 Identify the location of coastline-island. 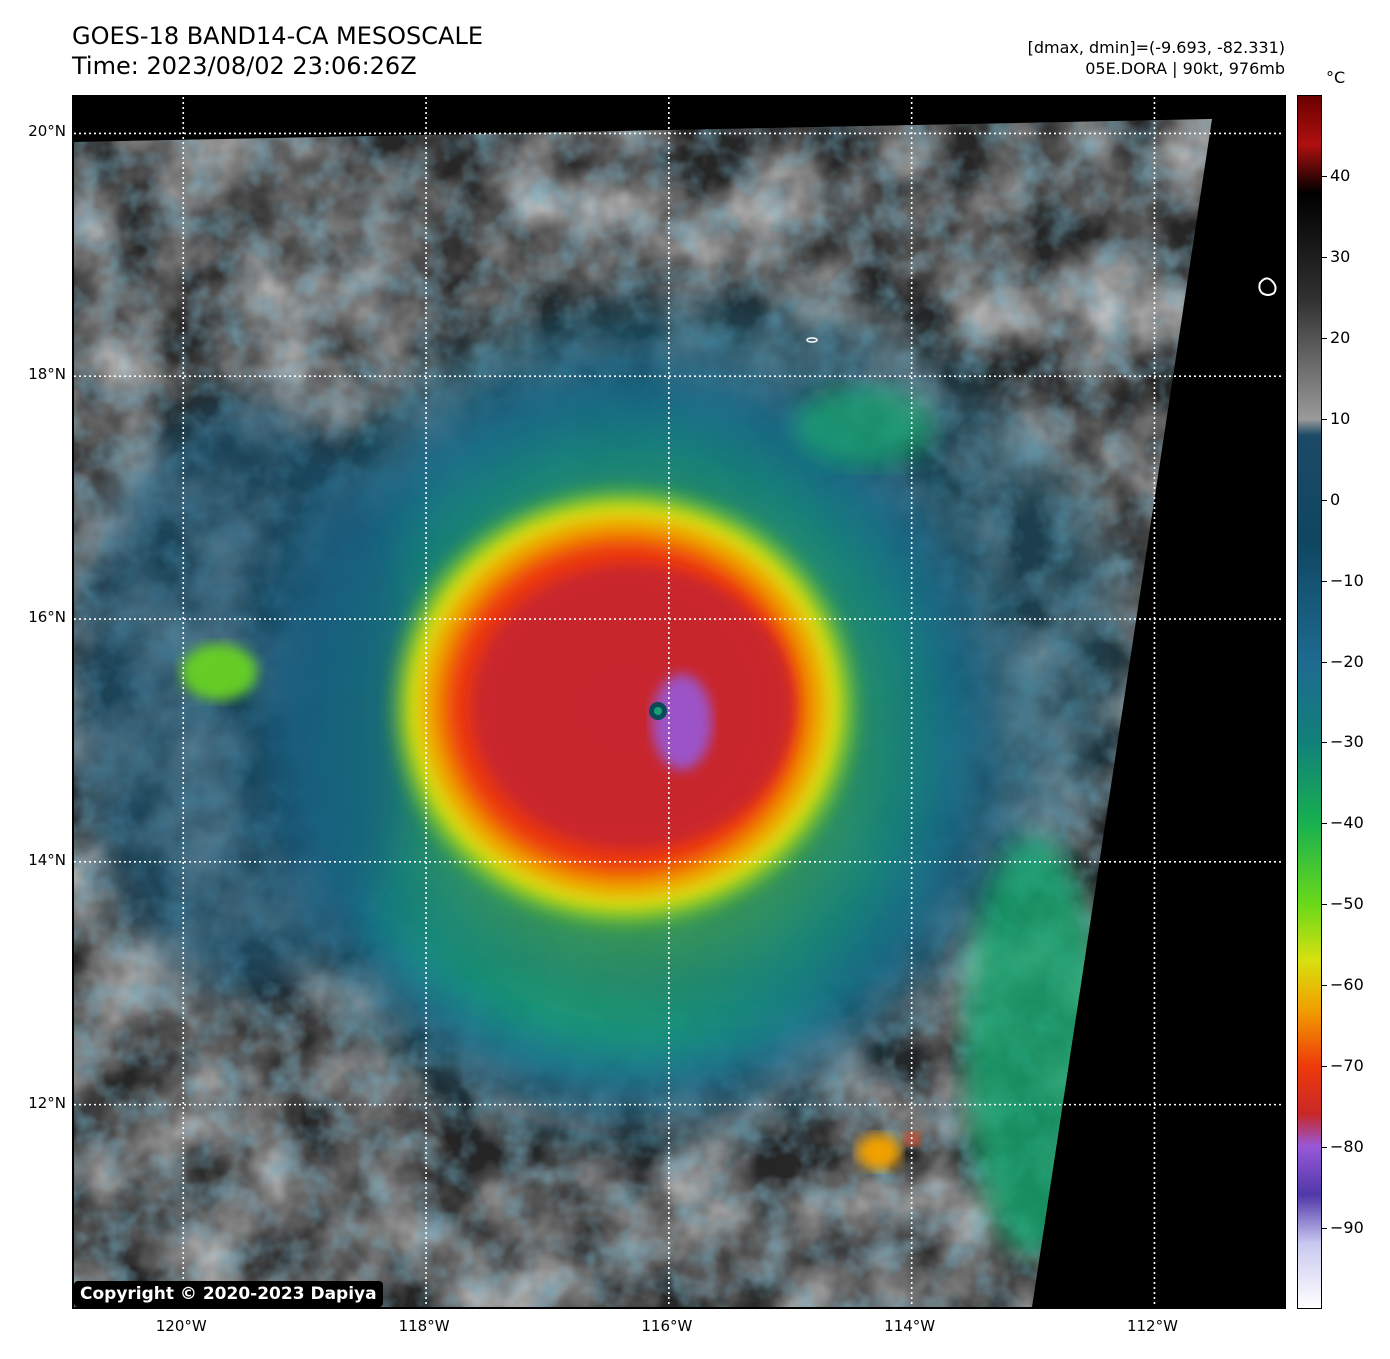
(1267, 286).